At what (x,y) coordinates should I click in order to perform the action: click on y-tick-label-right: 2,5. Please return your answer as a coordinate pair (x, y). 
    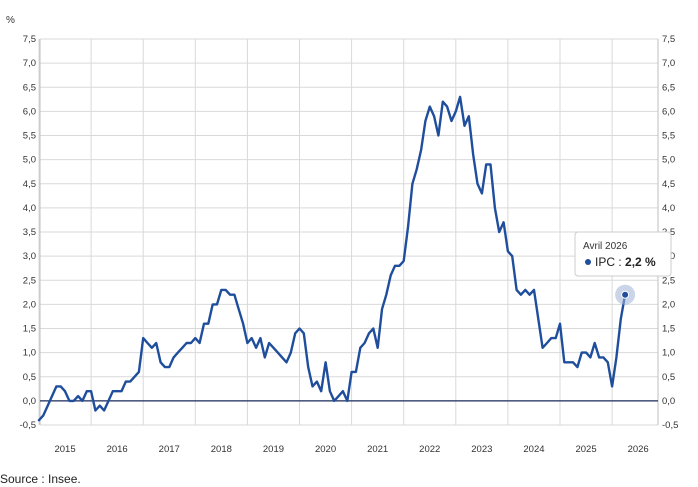
    Looking at the image, I should click on (668, 280).